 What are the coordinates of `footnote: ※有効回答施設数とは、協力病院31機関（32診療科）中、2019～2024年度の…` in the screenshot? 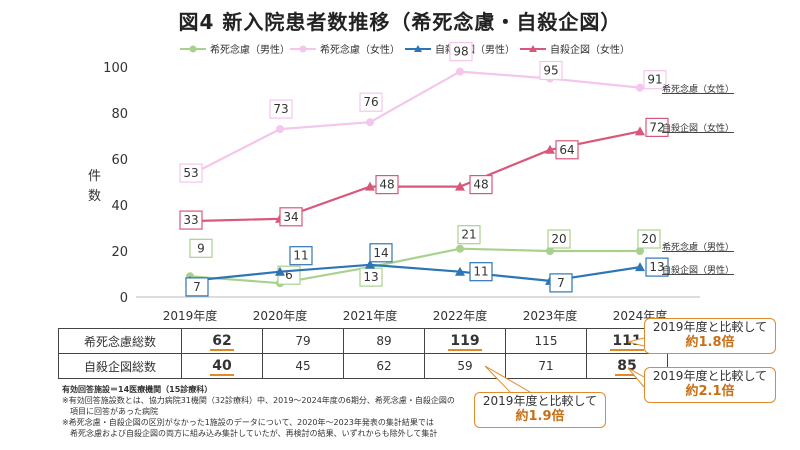 It's located at (258, 400).